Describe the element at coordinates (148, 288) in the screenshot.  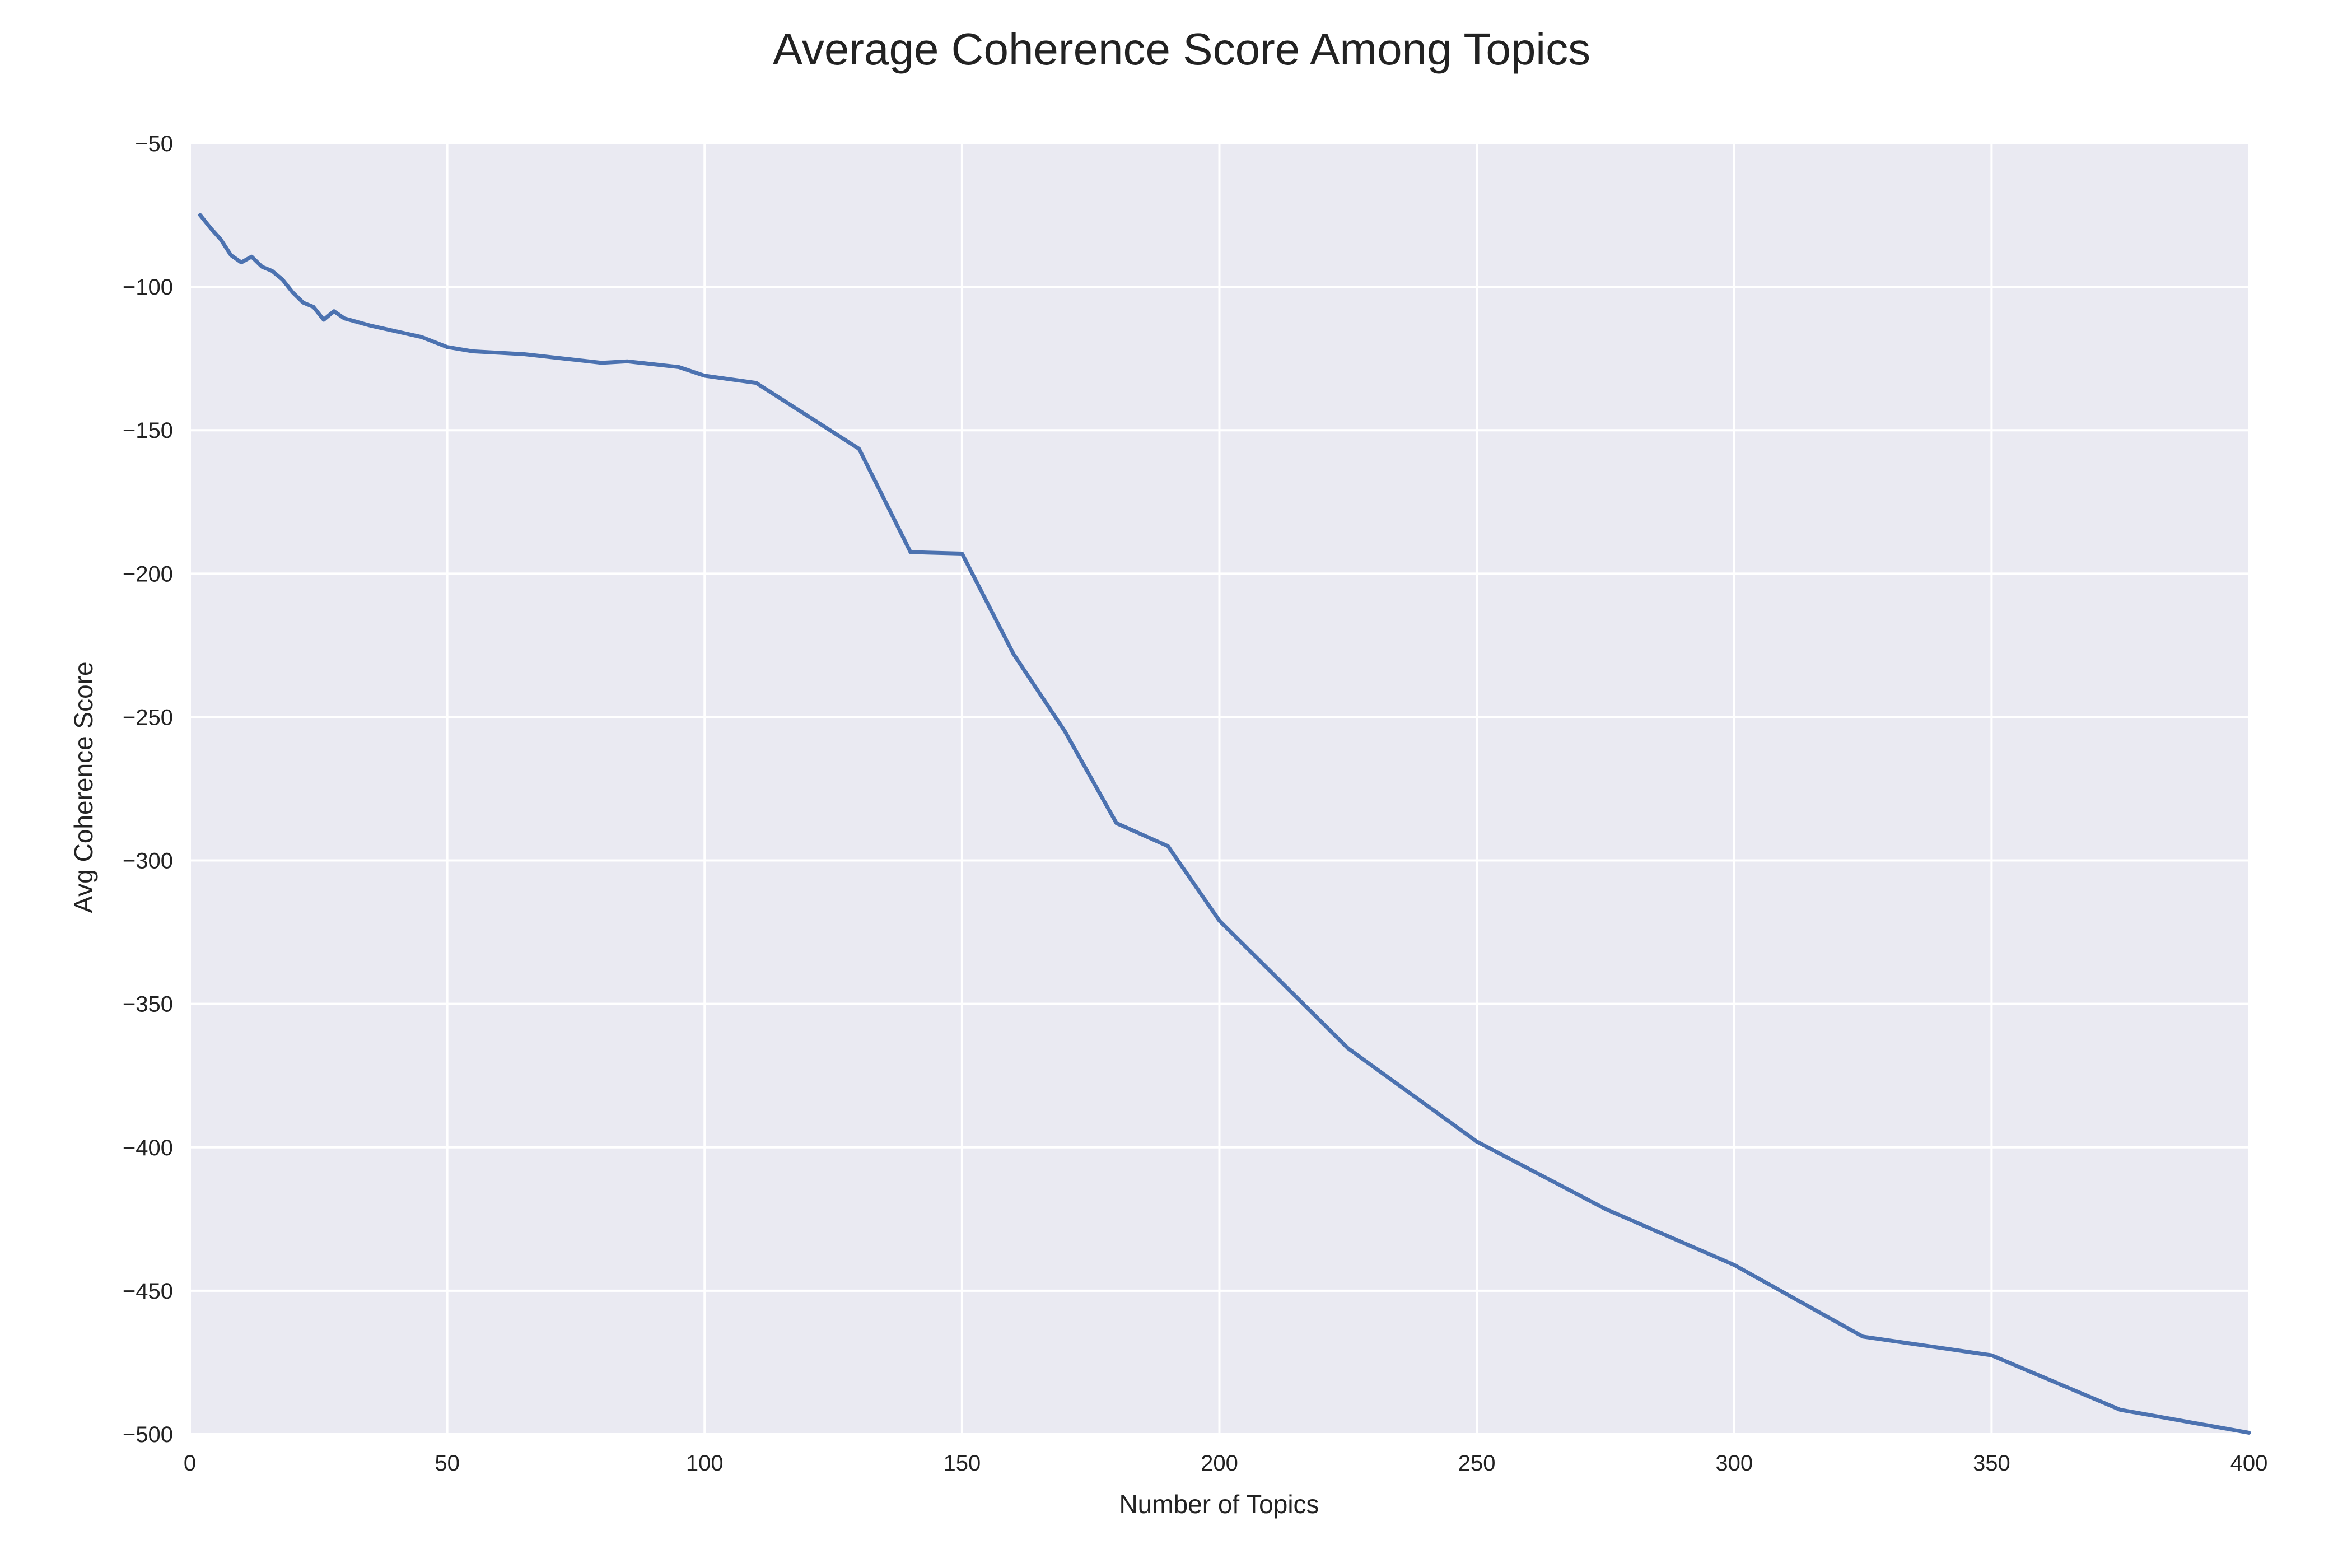
I see `y-tick-label: −100` at that location.